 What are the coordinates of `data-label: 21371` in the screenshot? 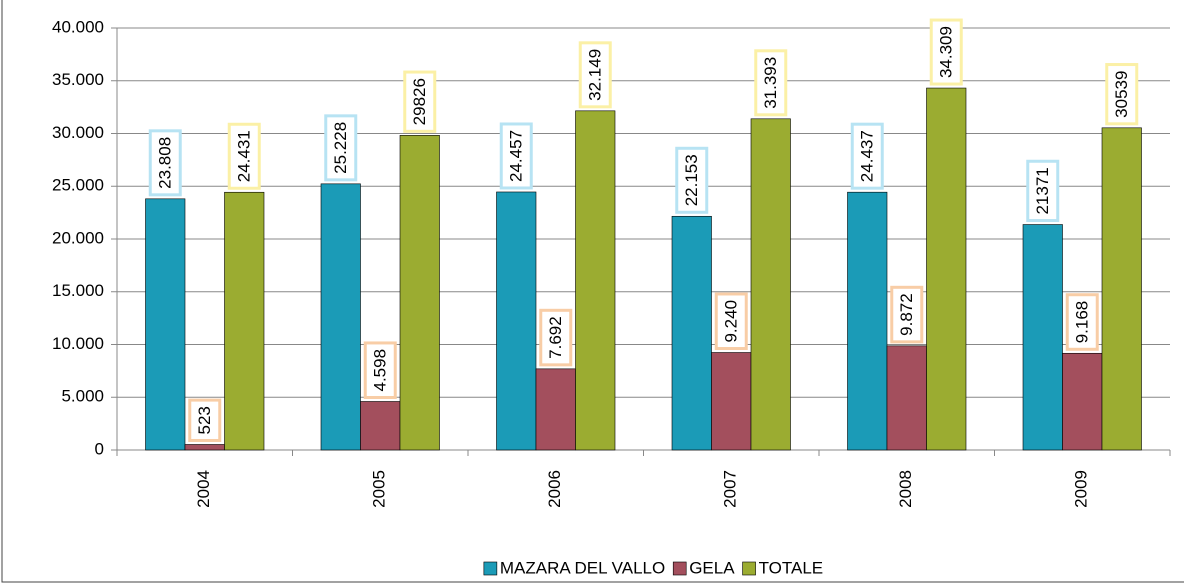 It's located at (1043, 191).